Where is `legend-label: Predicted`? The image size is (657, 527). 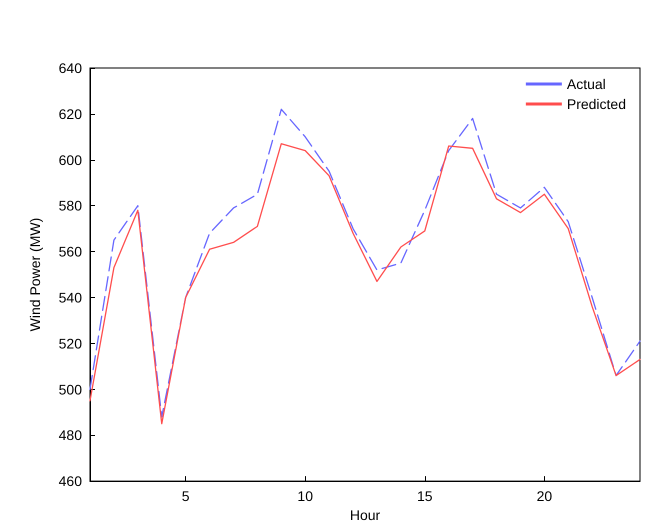
legend-label: Predicted is located at coordinates (596, 104).